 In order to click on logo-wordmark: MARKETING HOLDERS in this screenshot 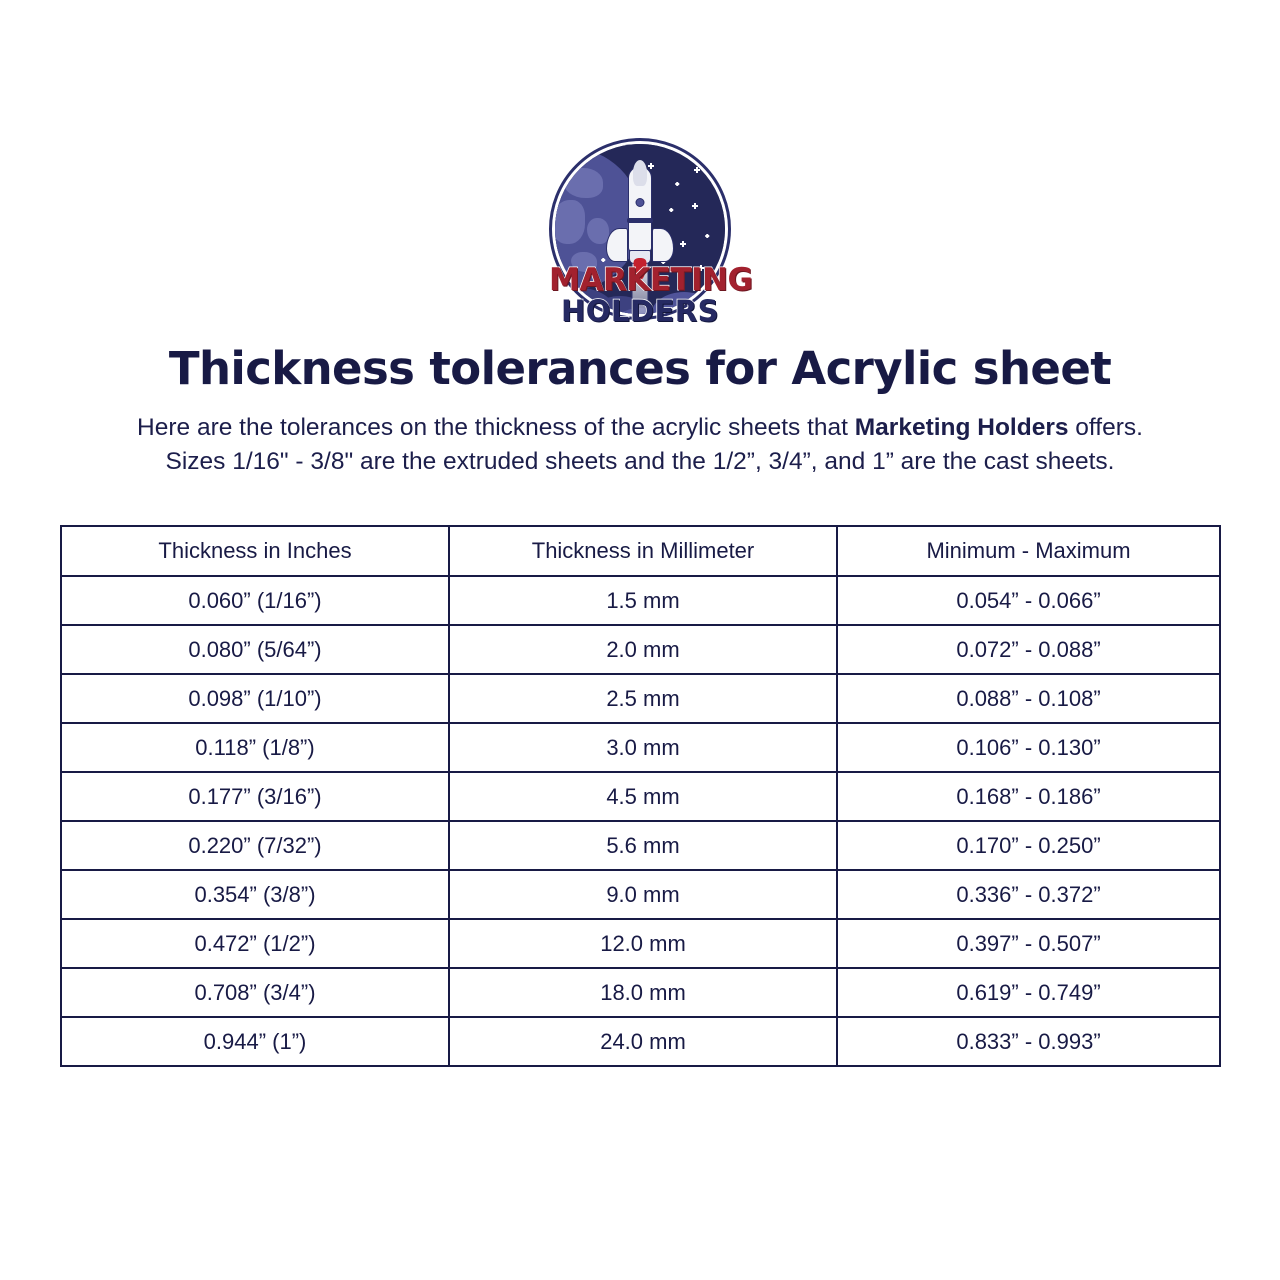, I will do `click(650, 295)`.